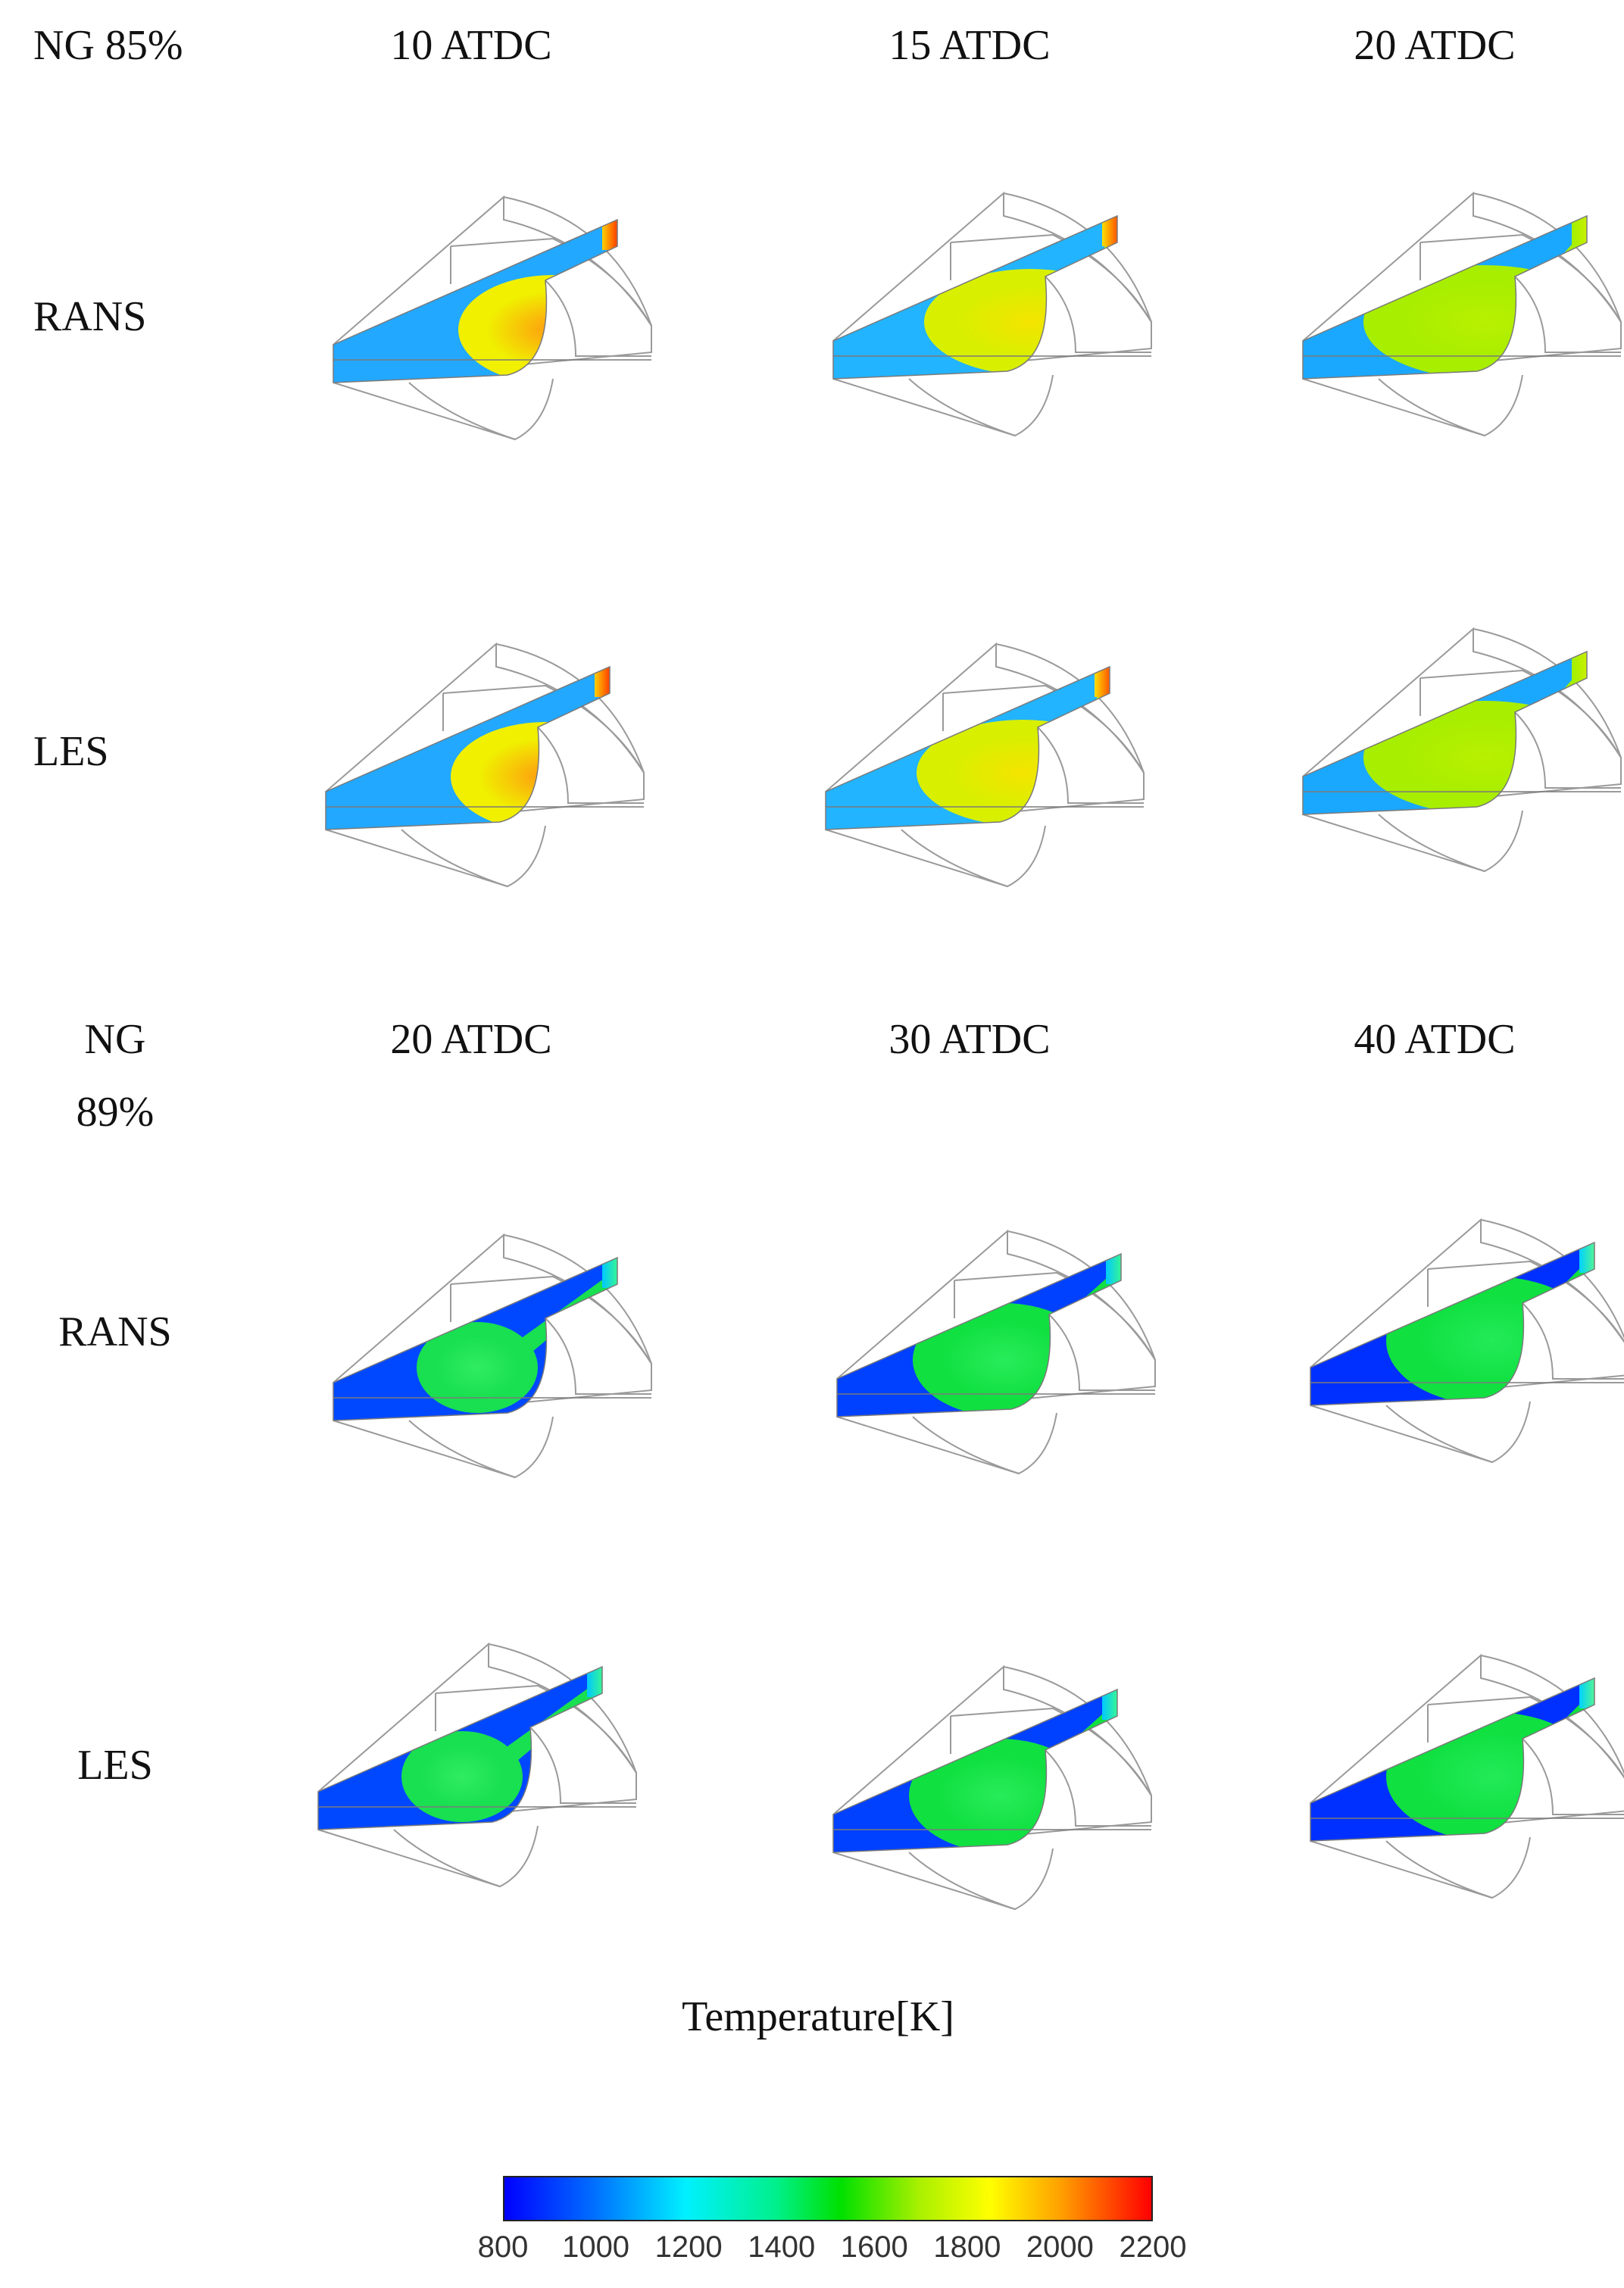 The image size is (1624, 2288). I want to click on colorbar-tick: 1400, so click(782, 2247).